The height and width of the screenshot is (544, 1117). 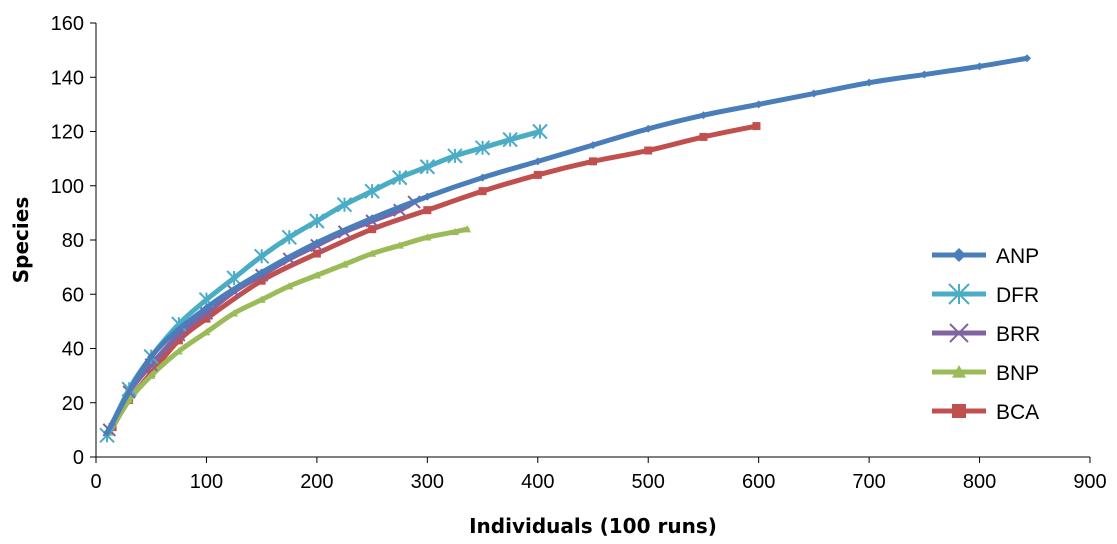 I want to click on legend: ANP DFR BRR BNP BCA, so click(x=986, y=334).